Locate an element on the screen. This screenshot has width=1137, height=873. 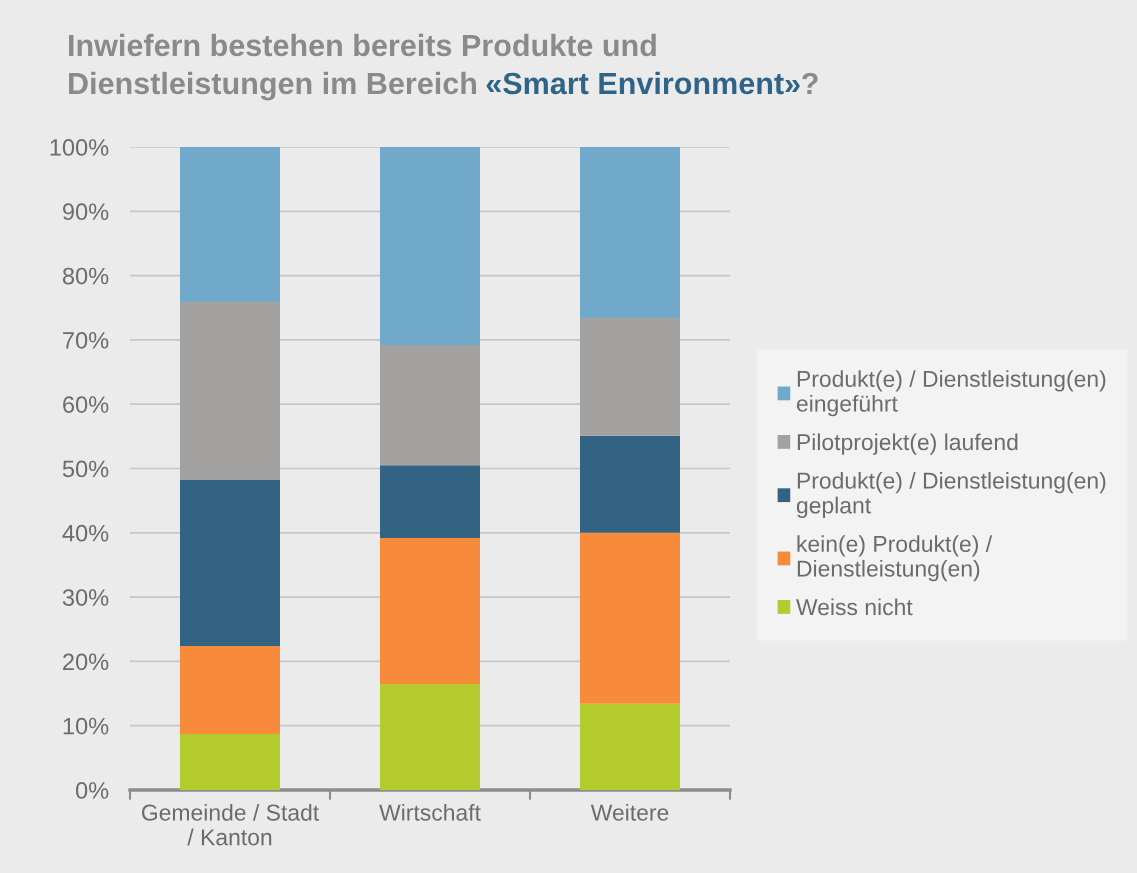
legend-label: Produkt(e) / Dienstleistung(en) geplant is located at coordinates (951, 495).